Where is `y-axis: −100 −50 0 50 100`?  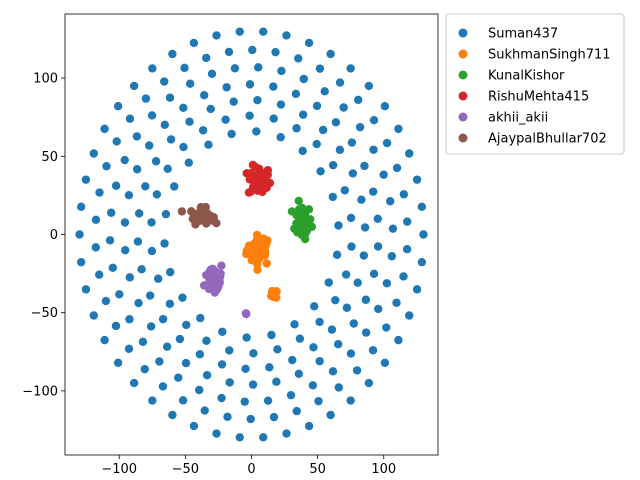
y-axis: −100 −50 0 50 100 is located at coordinates (43, 235).